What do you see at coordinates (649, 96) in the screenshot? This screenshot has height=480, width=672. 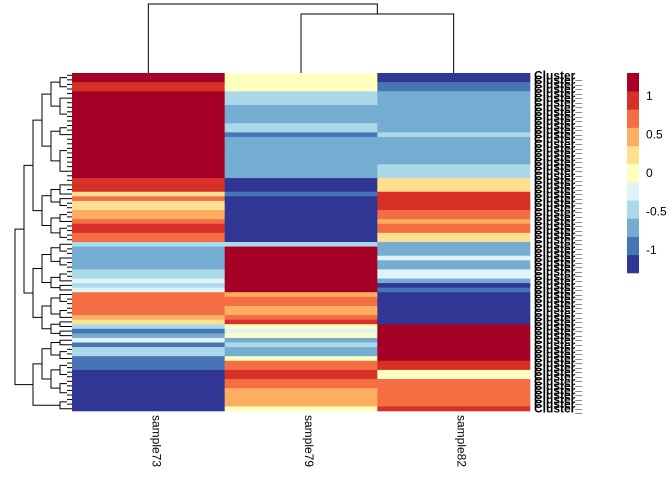 I see `legend-tick-label: 1` at bounding box center [649, 96].